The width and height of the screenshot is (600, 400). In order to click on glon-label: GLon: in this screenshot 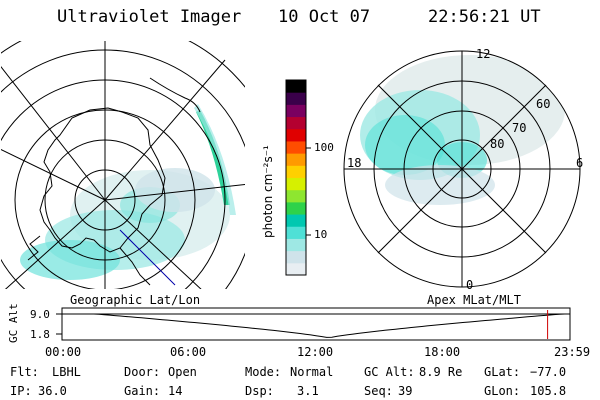, I will do `click(502, 391)`.